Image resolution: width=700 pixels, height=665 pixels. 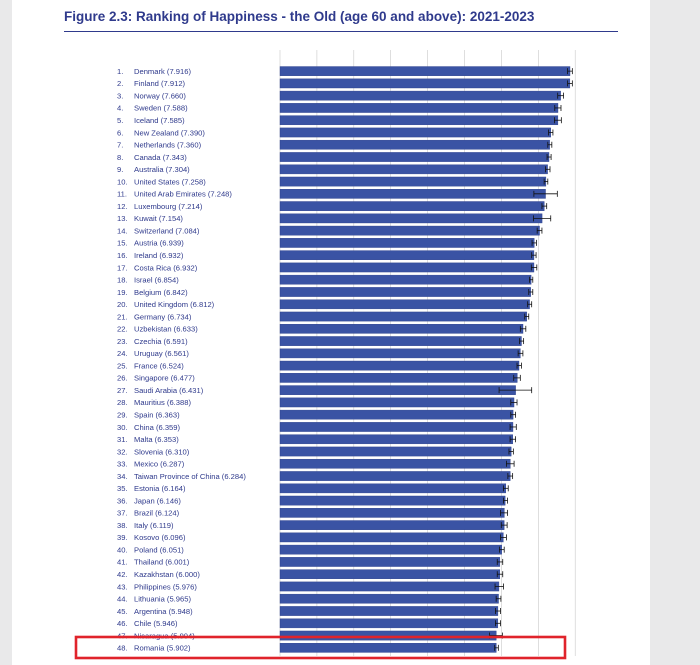 What do you see at coordinates (122, 218) in the screenshot?
I see `rank-label: 13.` at bounding box center [122, 218].